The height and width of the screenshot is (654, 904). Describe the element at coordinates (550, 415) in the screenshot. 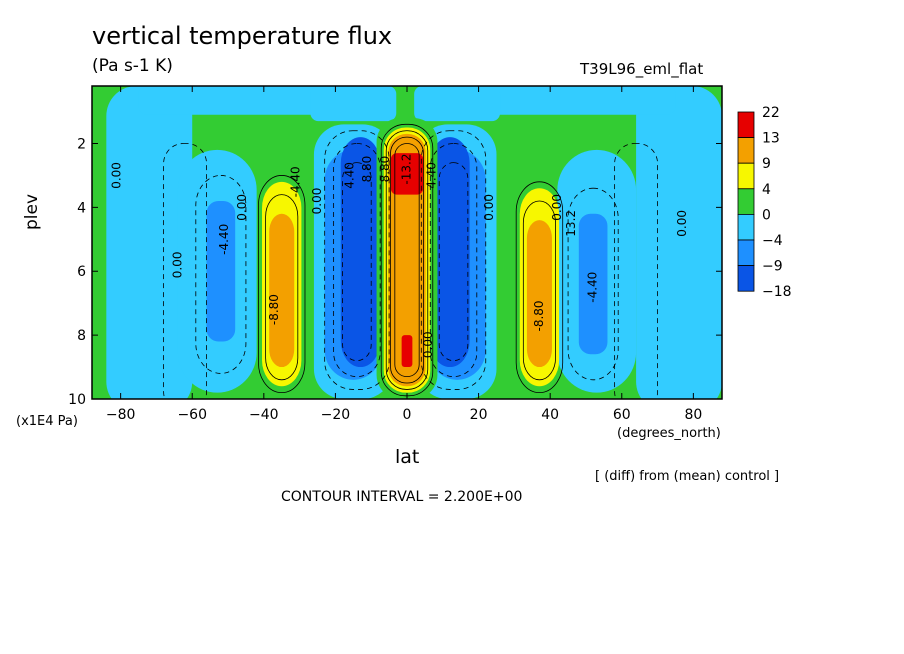

I see `x-tick-label: 40` at that location.